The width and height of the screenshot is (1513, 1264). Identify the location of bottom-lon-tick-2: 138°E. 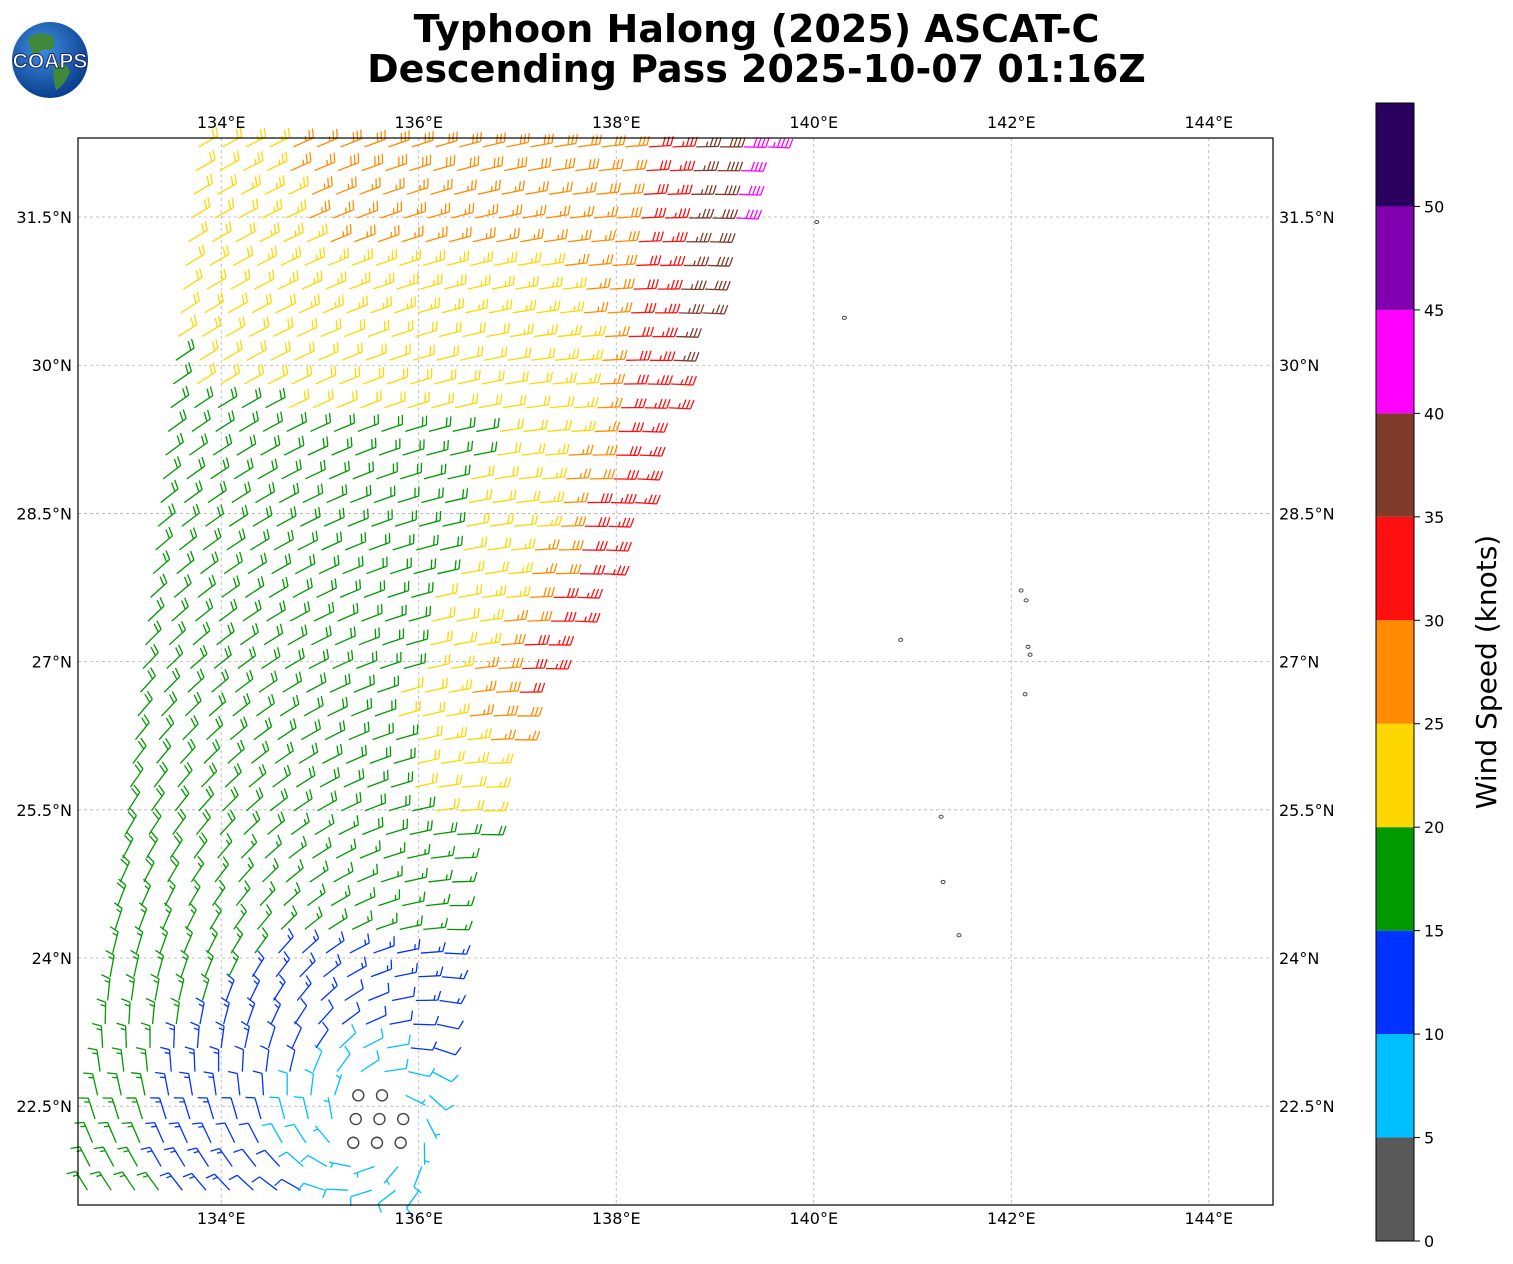
(616, 1218).